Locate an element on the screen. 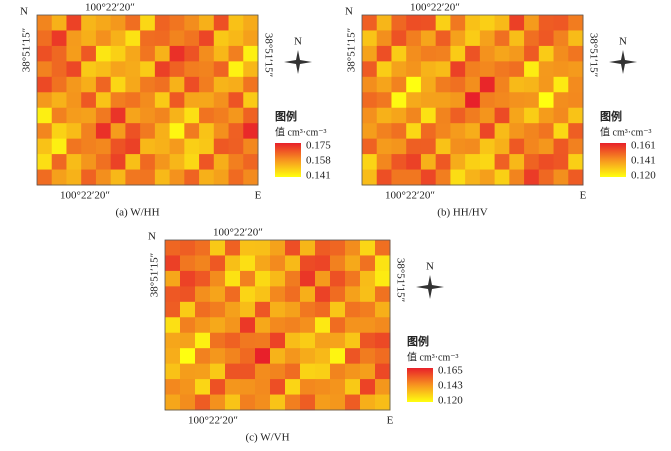  lon-top: 100°22′20″ is located at coordinates (238, 233).